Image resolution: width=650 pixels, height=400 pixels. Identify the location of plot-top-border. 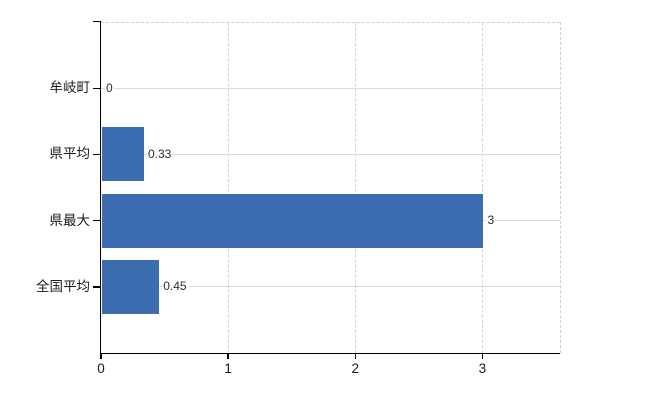
(330, 22).